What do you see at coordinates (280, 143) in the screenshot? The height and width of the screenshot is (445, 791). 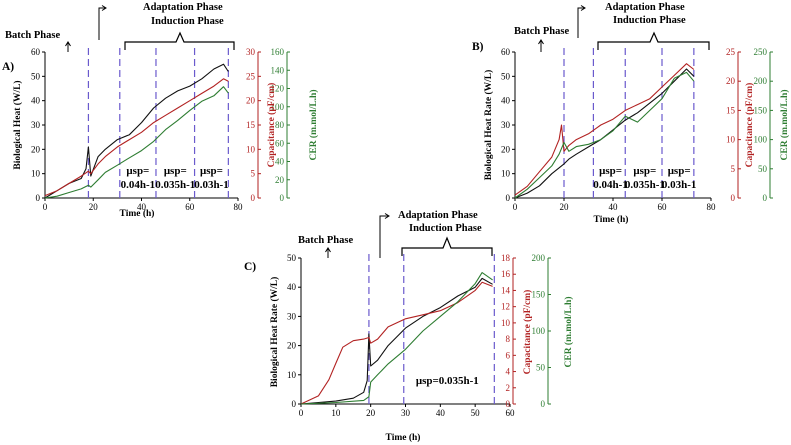 I see `cer-tick-label: 60` at bounding box center [280, 143].